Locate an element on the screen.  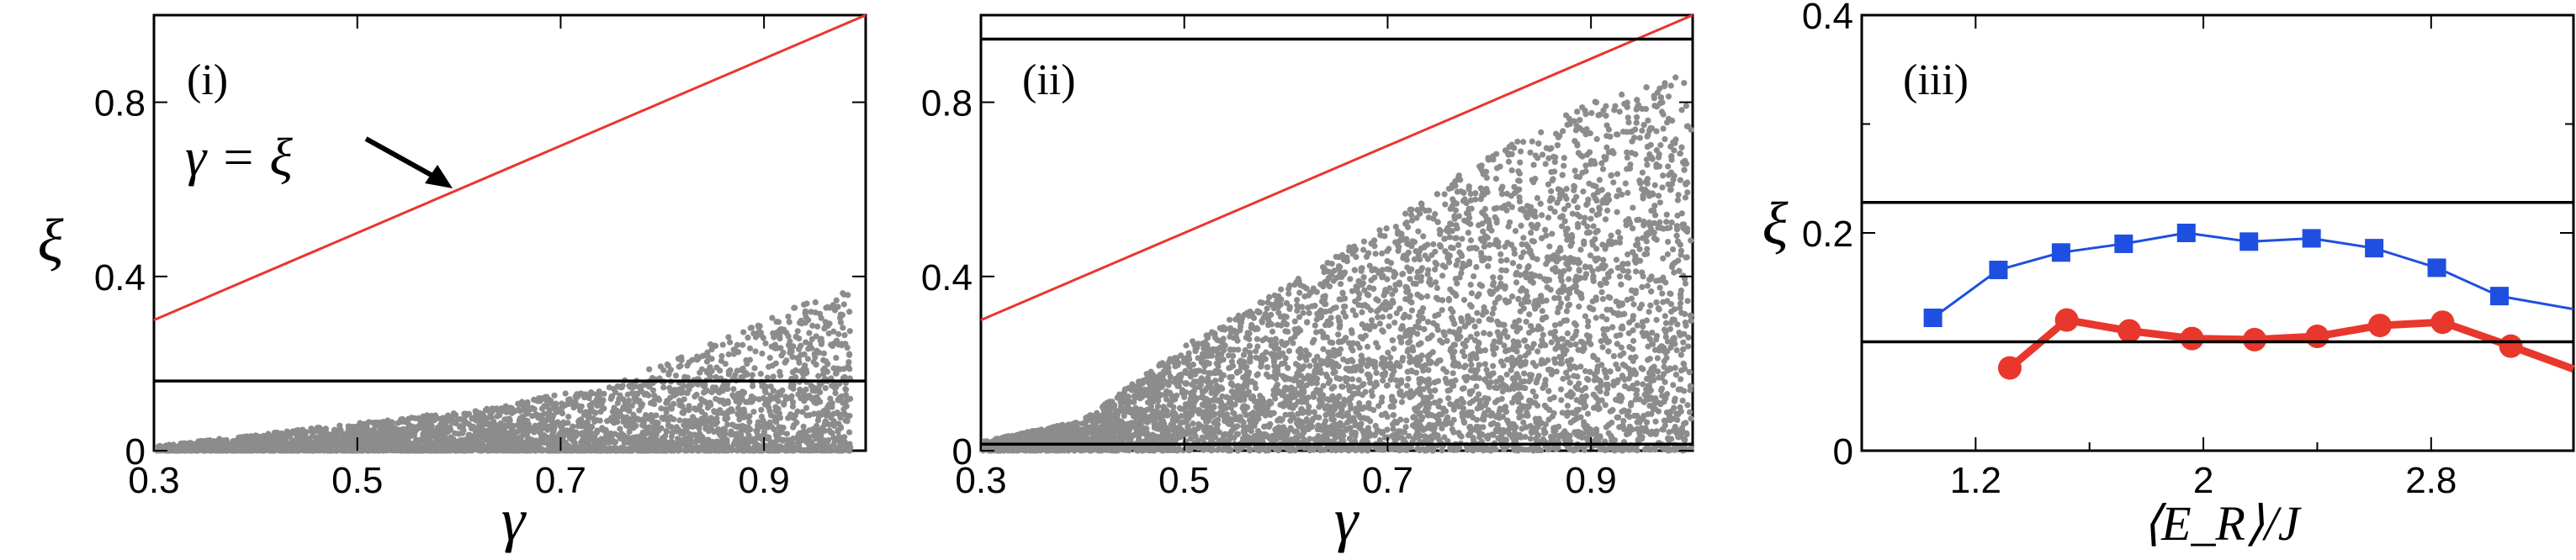
scatter-marks is located at coordinates (503, 372).